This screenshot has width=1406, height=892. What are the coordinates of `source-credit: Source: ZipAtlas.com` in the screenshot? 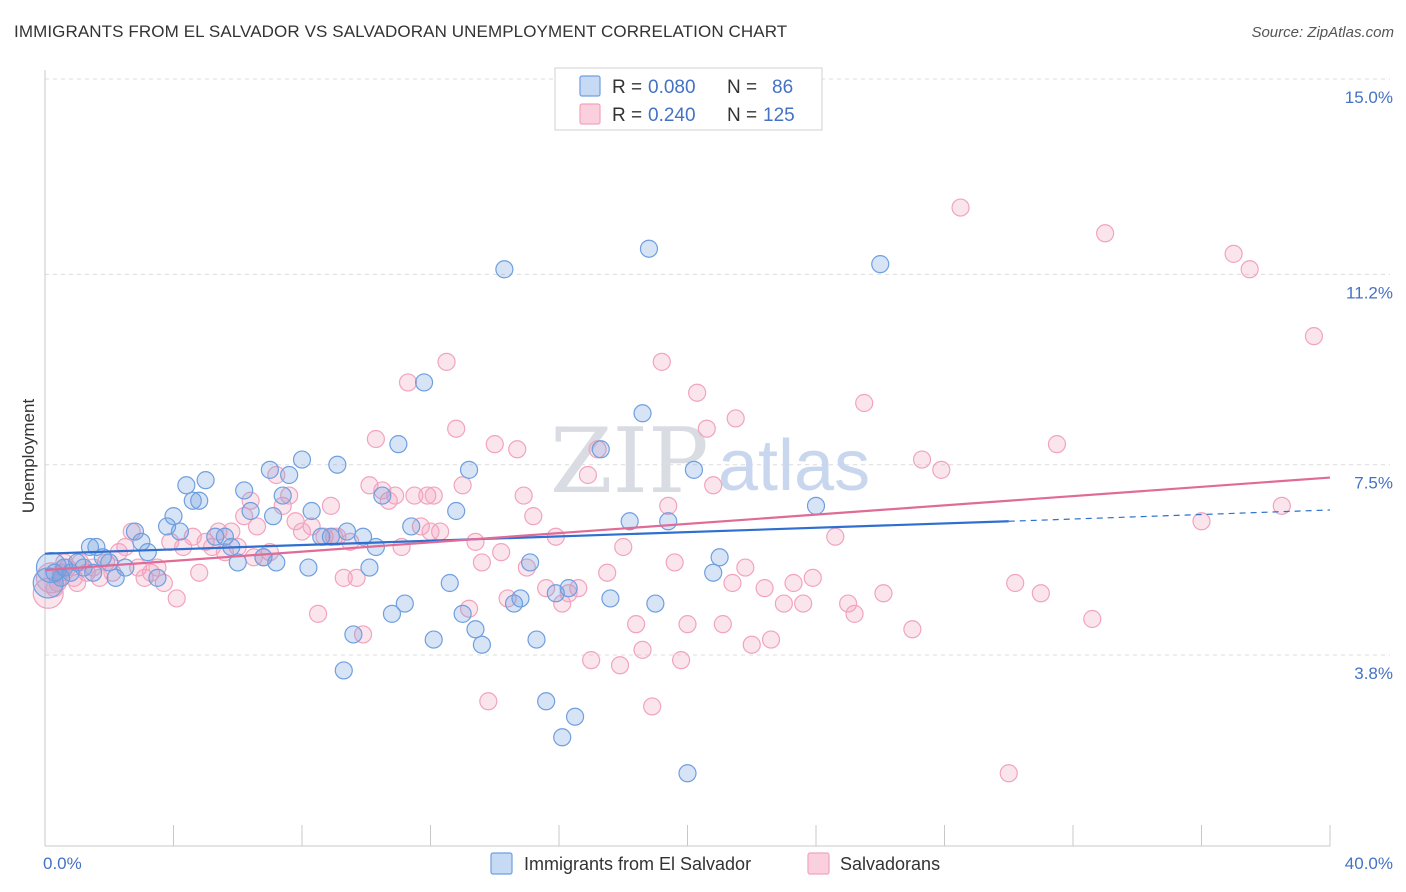 It's located at (1322, 32).